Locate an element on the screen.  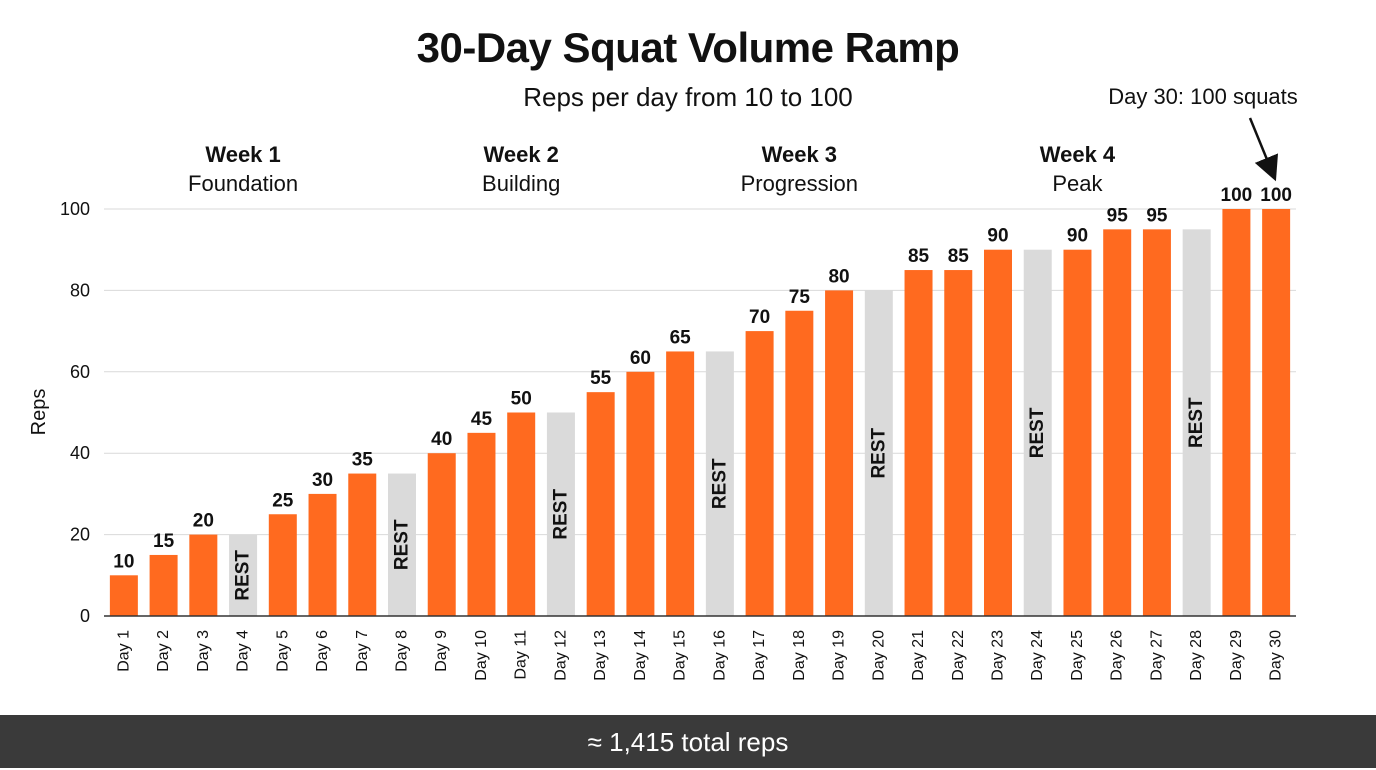
x-tick-label: Day 28 is located at coordinates (1196, 655).